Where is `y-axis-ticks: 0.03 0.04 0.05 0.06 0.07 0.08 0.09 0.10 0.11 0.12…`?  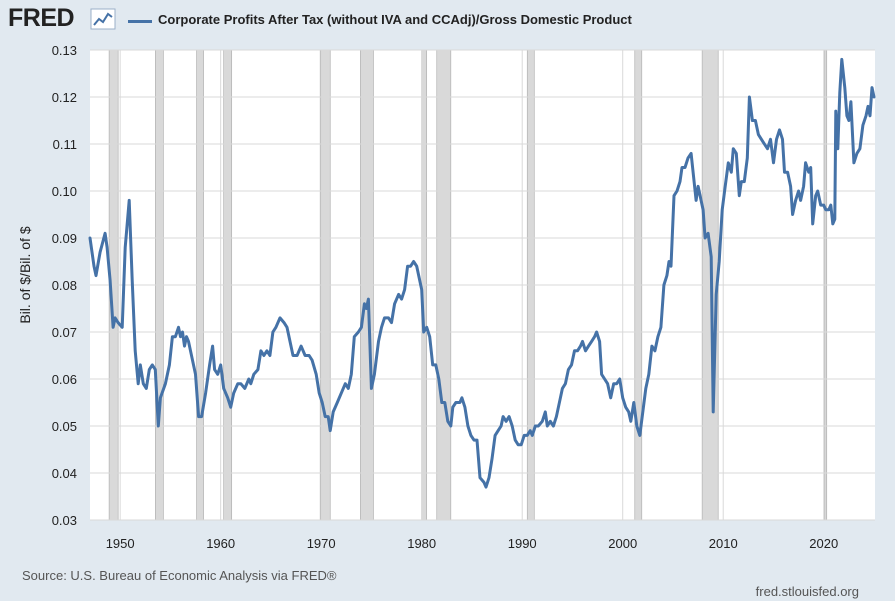
y-axis-ticks: 0.03 0.04 0.05 0.06 0.07 0.08 0.09 0.10 0.11 0.12… is located at coordinates (64, 285).